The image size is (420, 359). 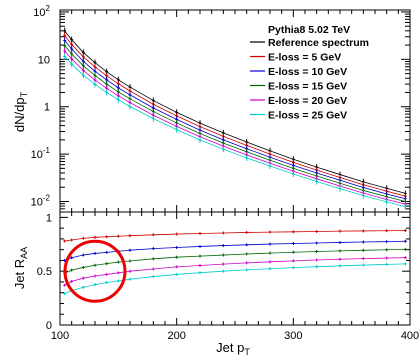 What do you see at coordinates (318, 43) in the screenshot?
I see `legend-entry-label: Reference spectrum` at bounding box center [318, 43].